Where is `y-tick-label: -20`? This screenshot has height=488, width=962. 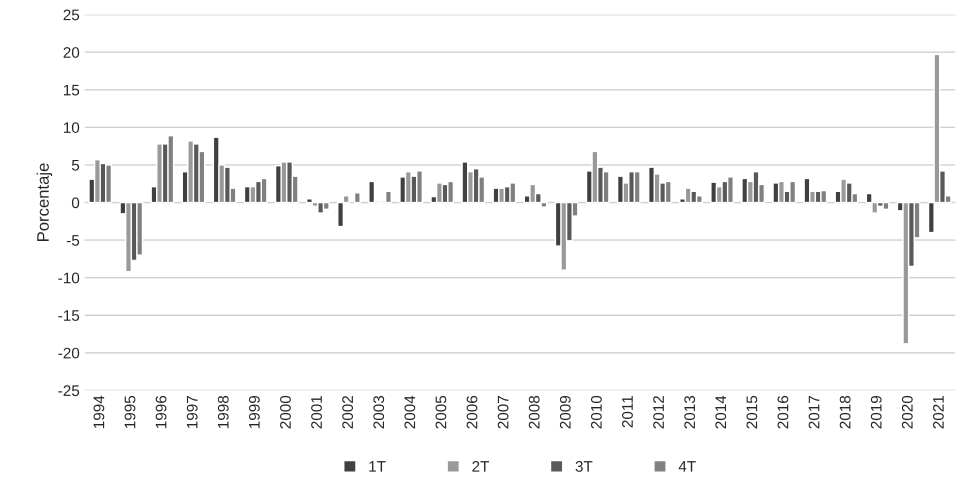 y-tick-label: -20 is located at coordinates (69, 353).